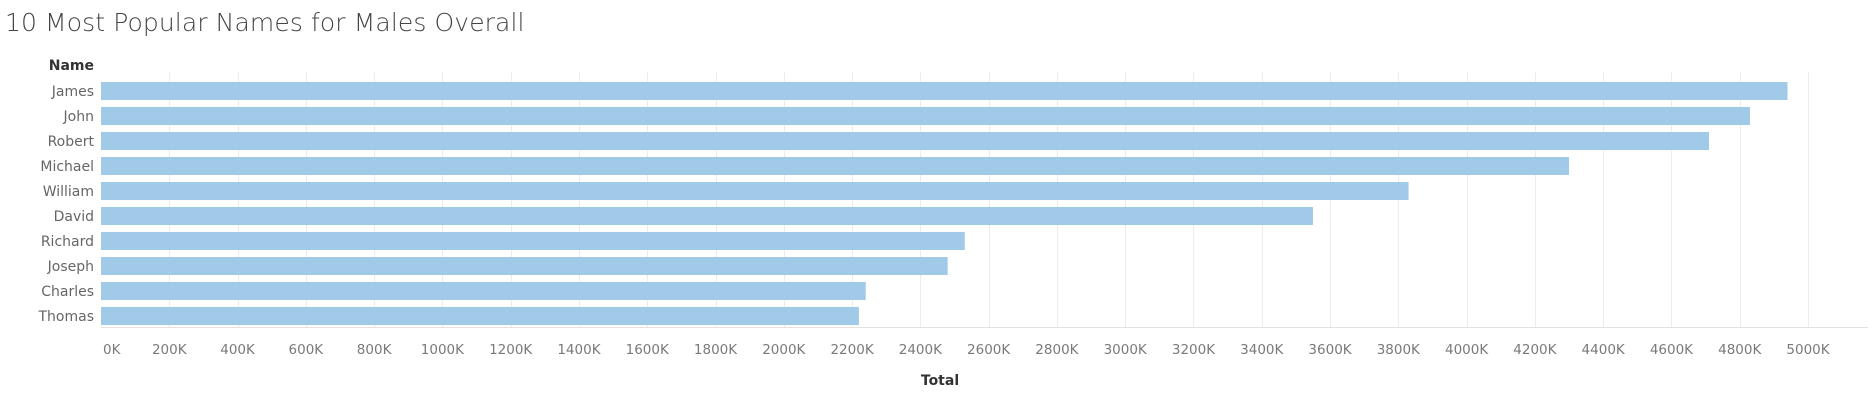 This screenshot has width=1871, height=400. I want to click on x-tick-label: 0K, so click(112, 350).